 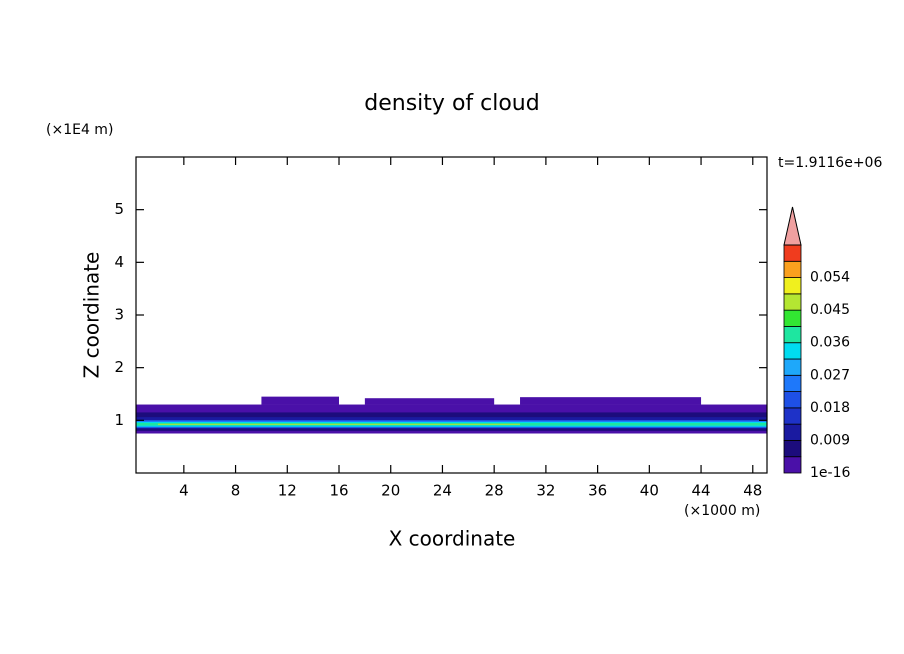 What do you see at coordinates (119, 209) in the screenshot?
I see `y-tick-label: 5` at bounding box center [119, 209].